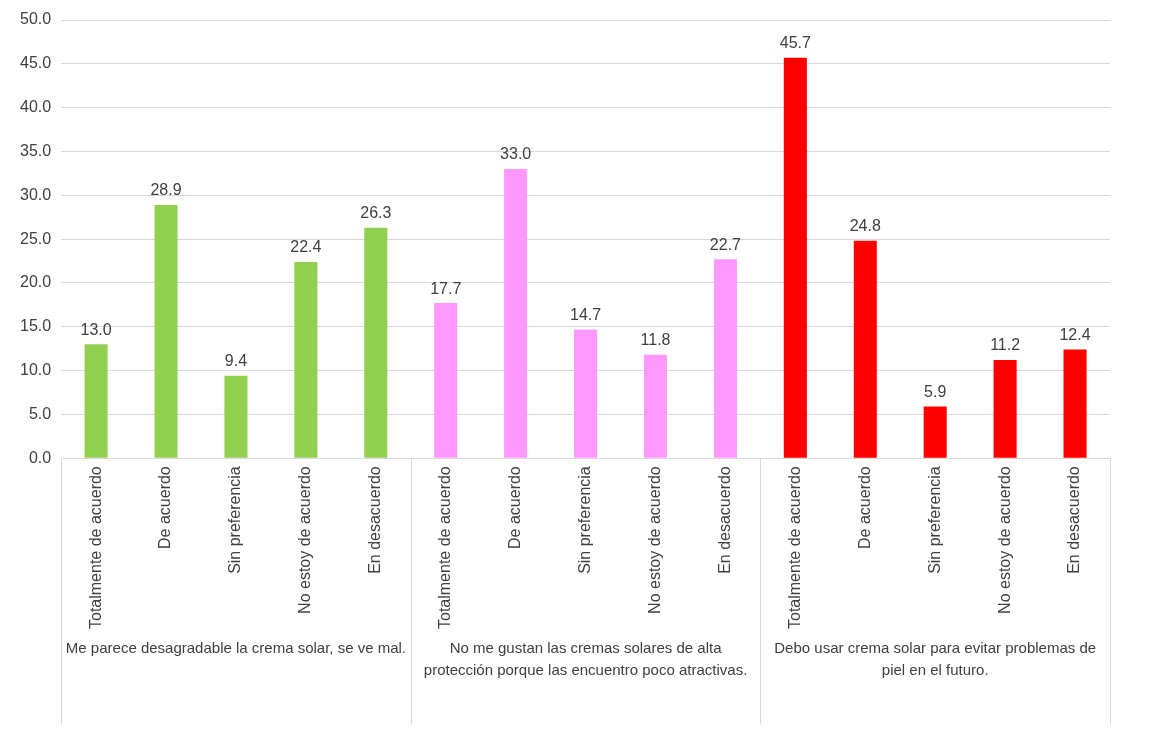 Image resolution: width=1150 pixels, height=732 pixels. What do you see at coordinates (36, 194) in the screenshot?
I see `y-tick-label: 30.0` at bounding box center [36, 194].